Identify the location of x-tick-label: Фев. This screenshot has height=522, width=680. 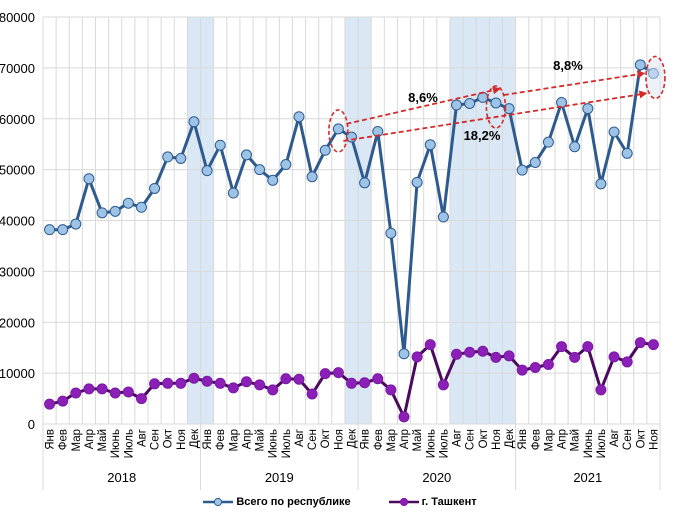
(536, 439).